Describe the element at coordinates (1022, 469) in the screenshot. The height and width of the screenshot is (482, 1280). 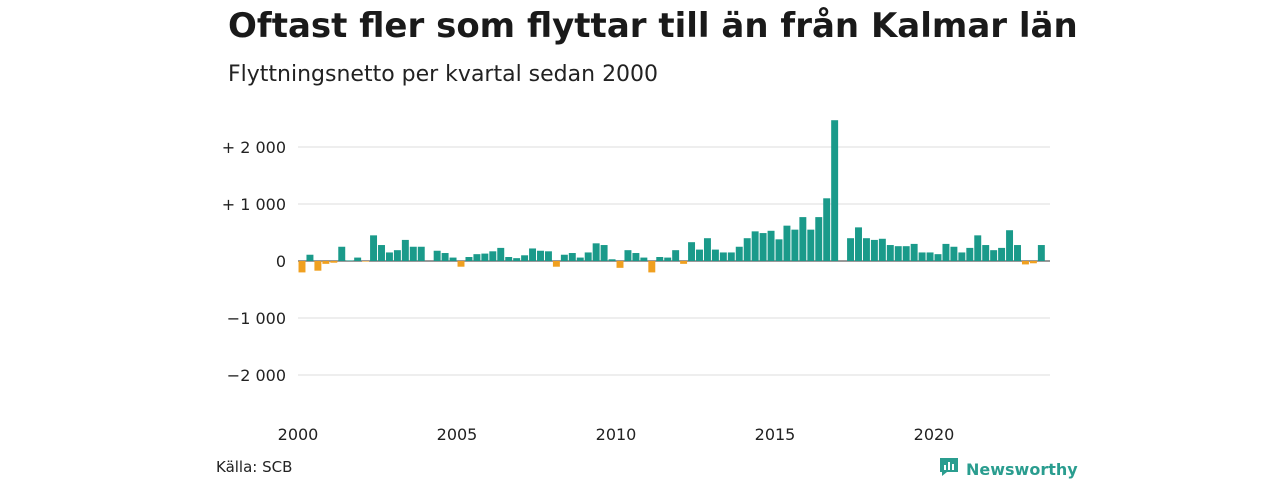
I see `brand-name: Newsworthy` at that location.